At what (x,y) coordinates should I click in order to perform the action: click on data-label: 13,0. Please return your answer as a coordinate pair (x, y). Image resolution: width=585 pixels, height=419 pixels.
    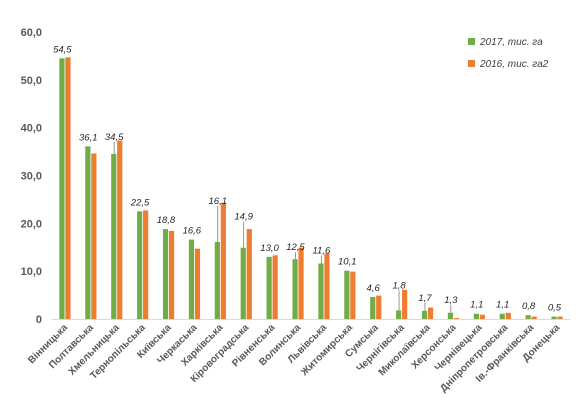
    Looking at the image, I should click on (269, 248).